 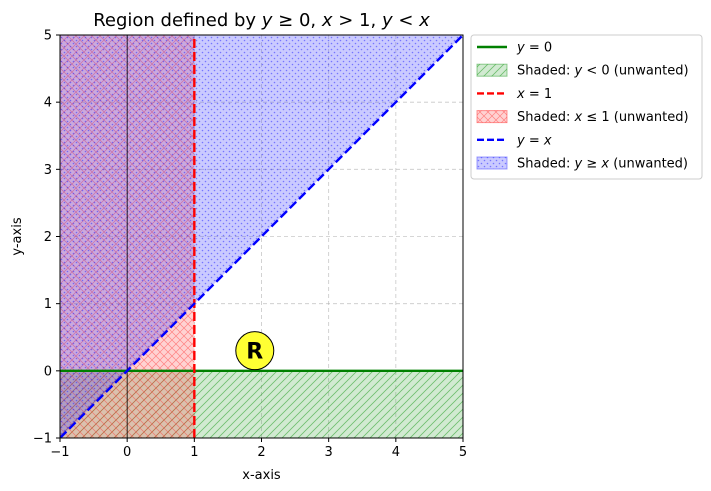 What do you see at coordinates (48, 304) in the screenshot?
I see `y-tick-label: 1` at bounding box center [48, 304].